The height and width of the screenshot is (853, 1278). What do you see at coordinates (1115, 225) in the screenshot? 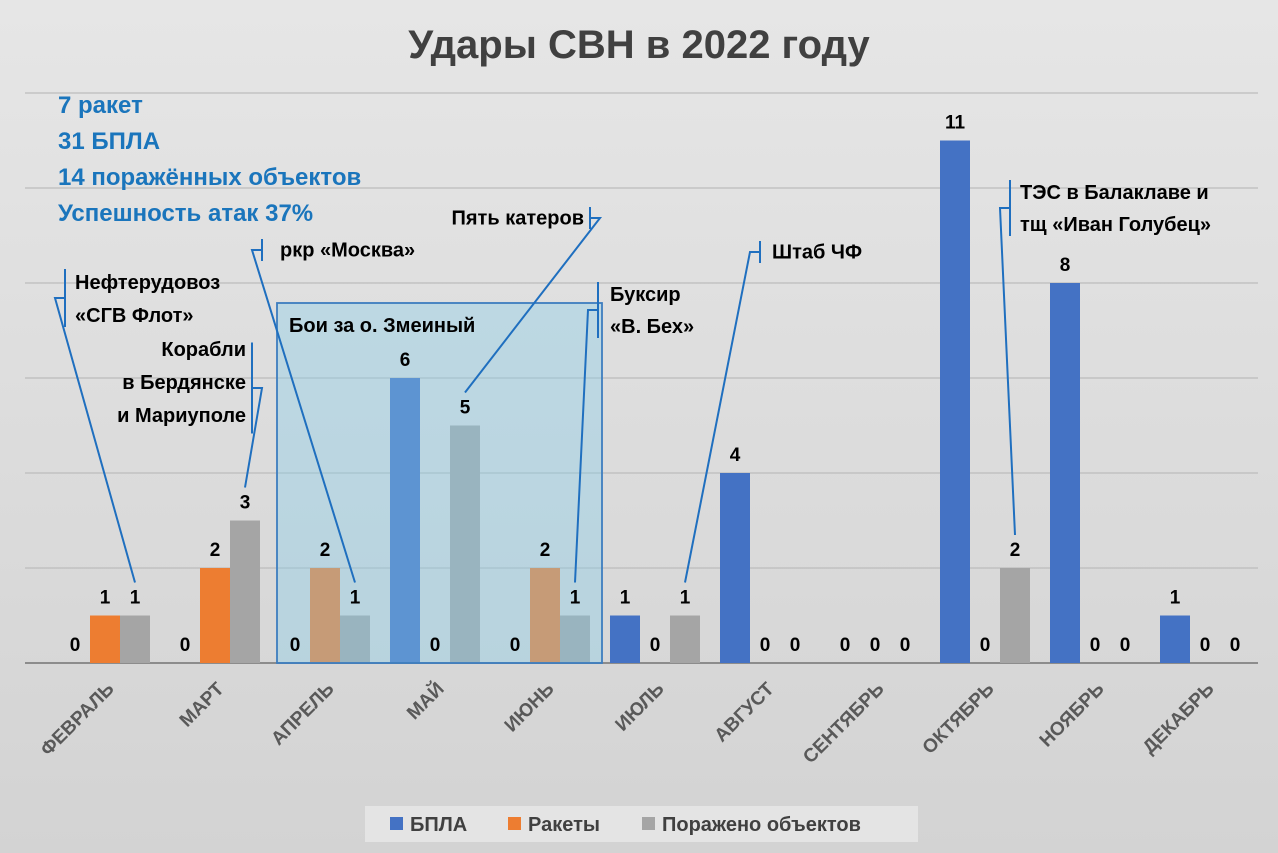
I see `annotation-text: тщ «Иван Голубец»` at bounding box center [1115, 225].